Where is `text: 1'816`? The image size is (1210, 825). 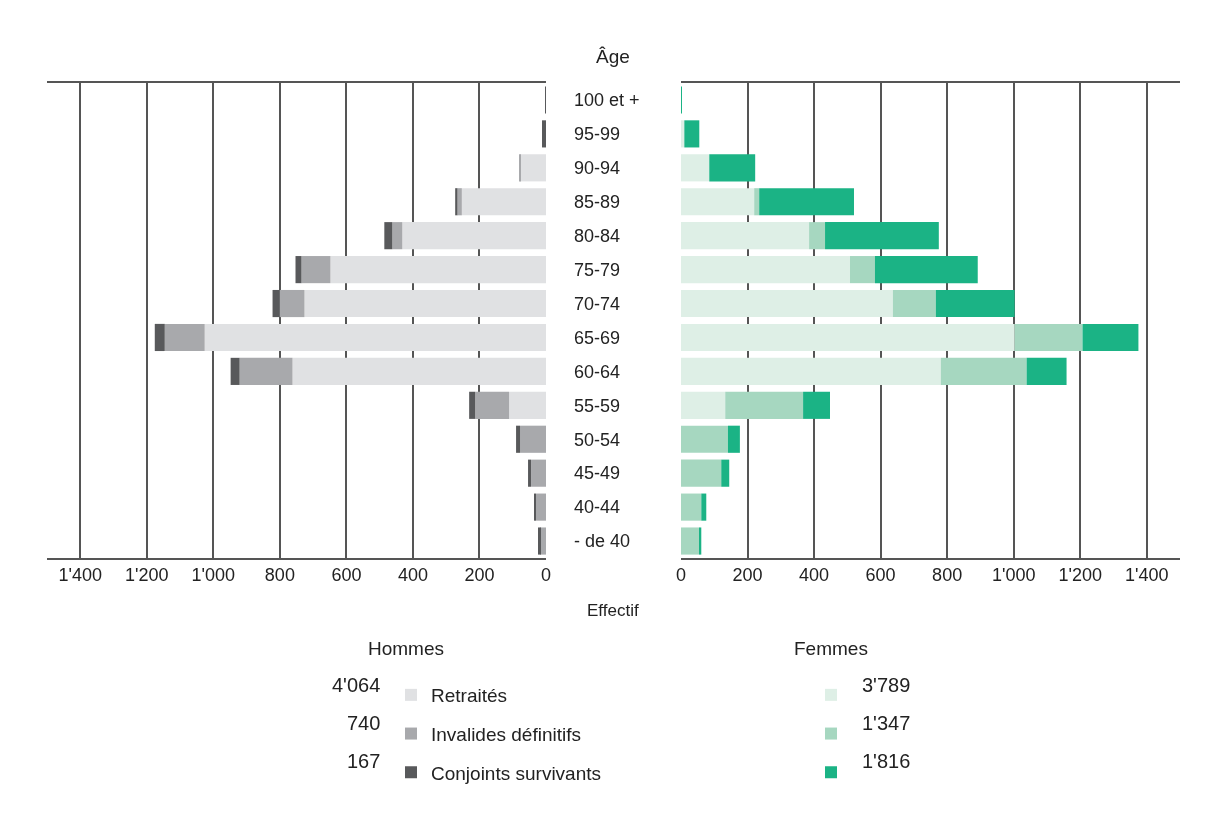
text: 1'816 is located at coordinates (886, 761).